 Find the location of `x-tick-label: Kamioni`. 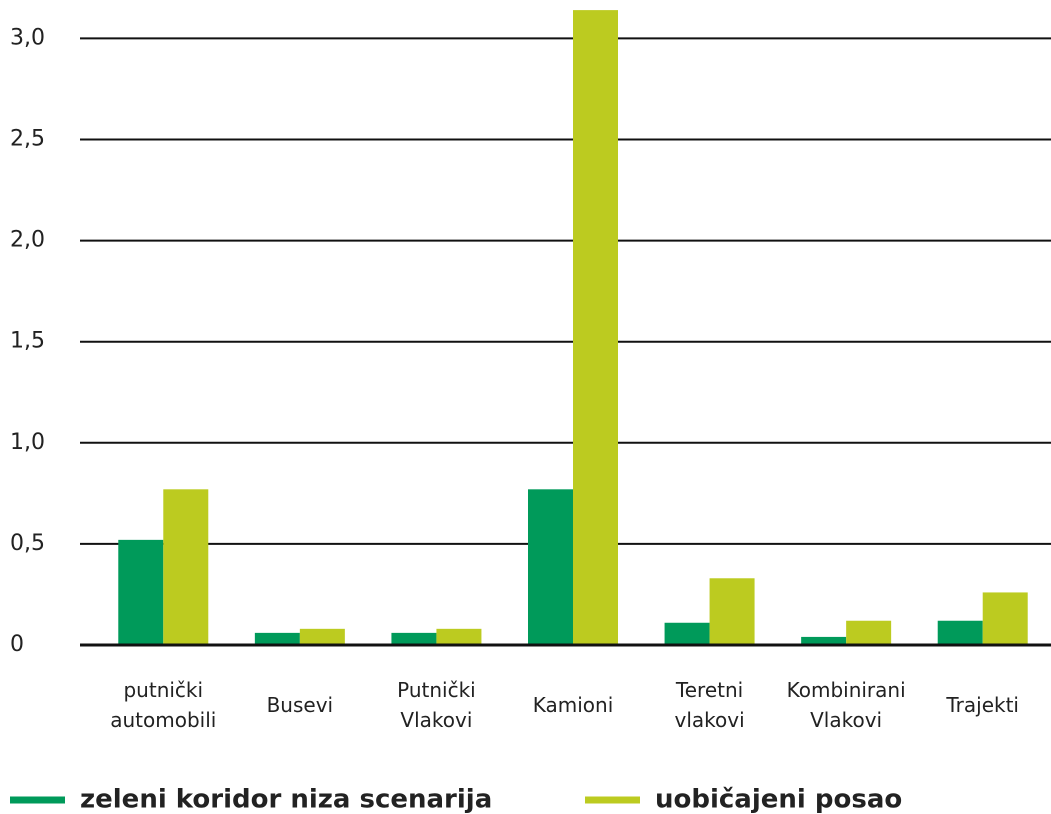

x-tick-label: Kamioni is located at coordinates (573, 705).